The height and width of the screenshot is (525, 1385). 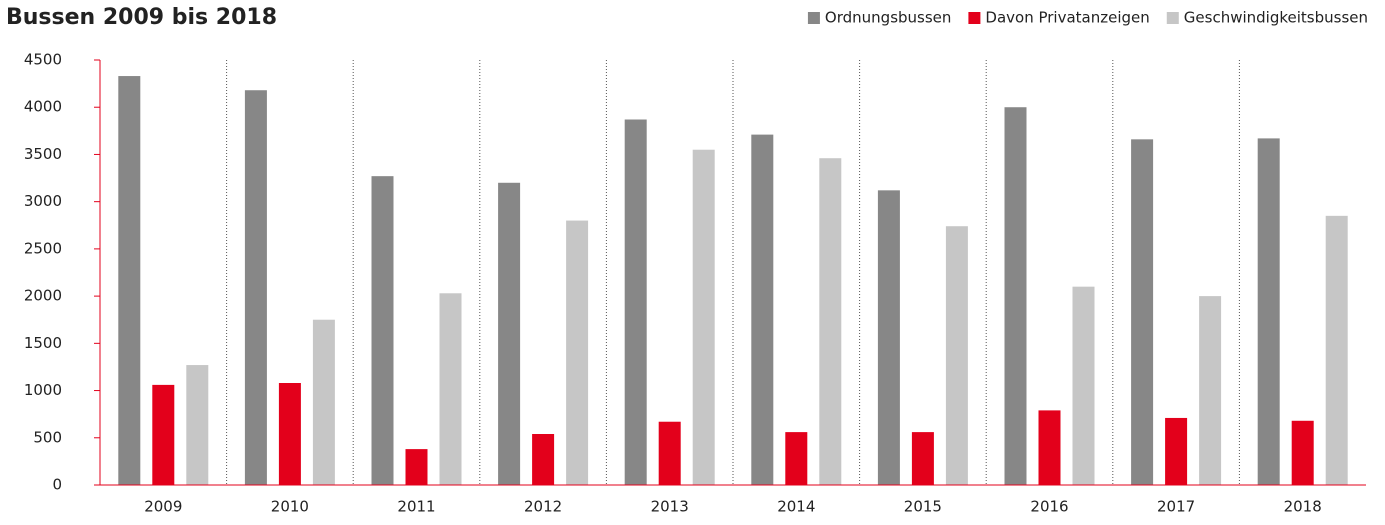 What do you see at coordinates (416, 507) in the screenshot?
I see `x-tick-label: 2011` at bounding box center [416, 507].